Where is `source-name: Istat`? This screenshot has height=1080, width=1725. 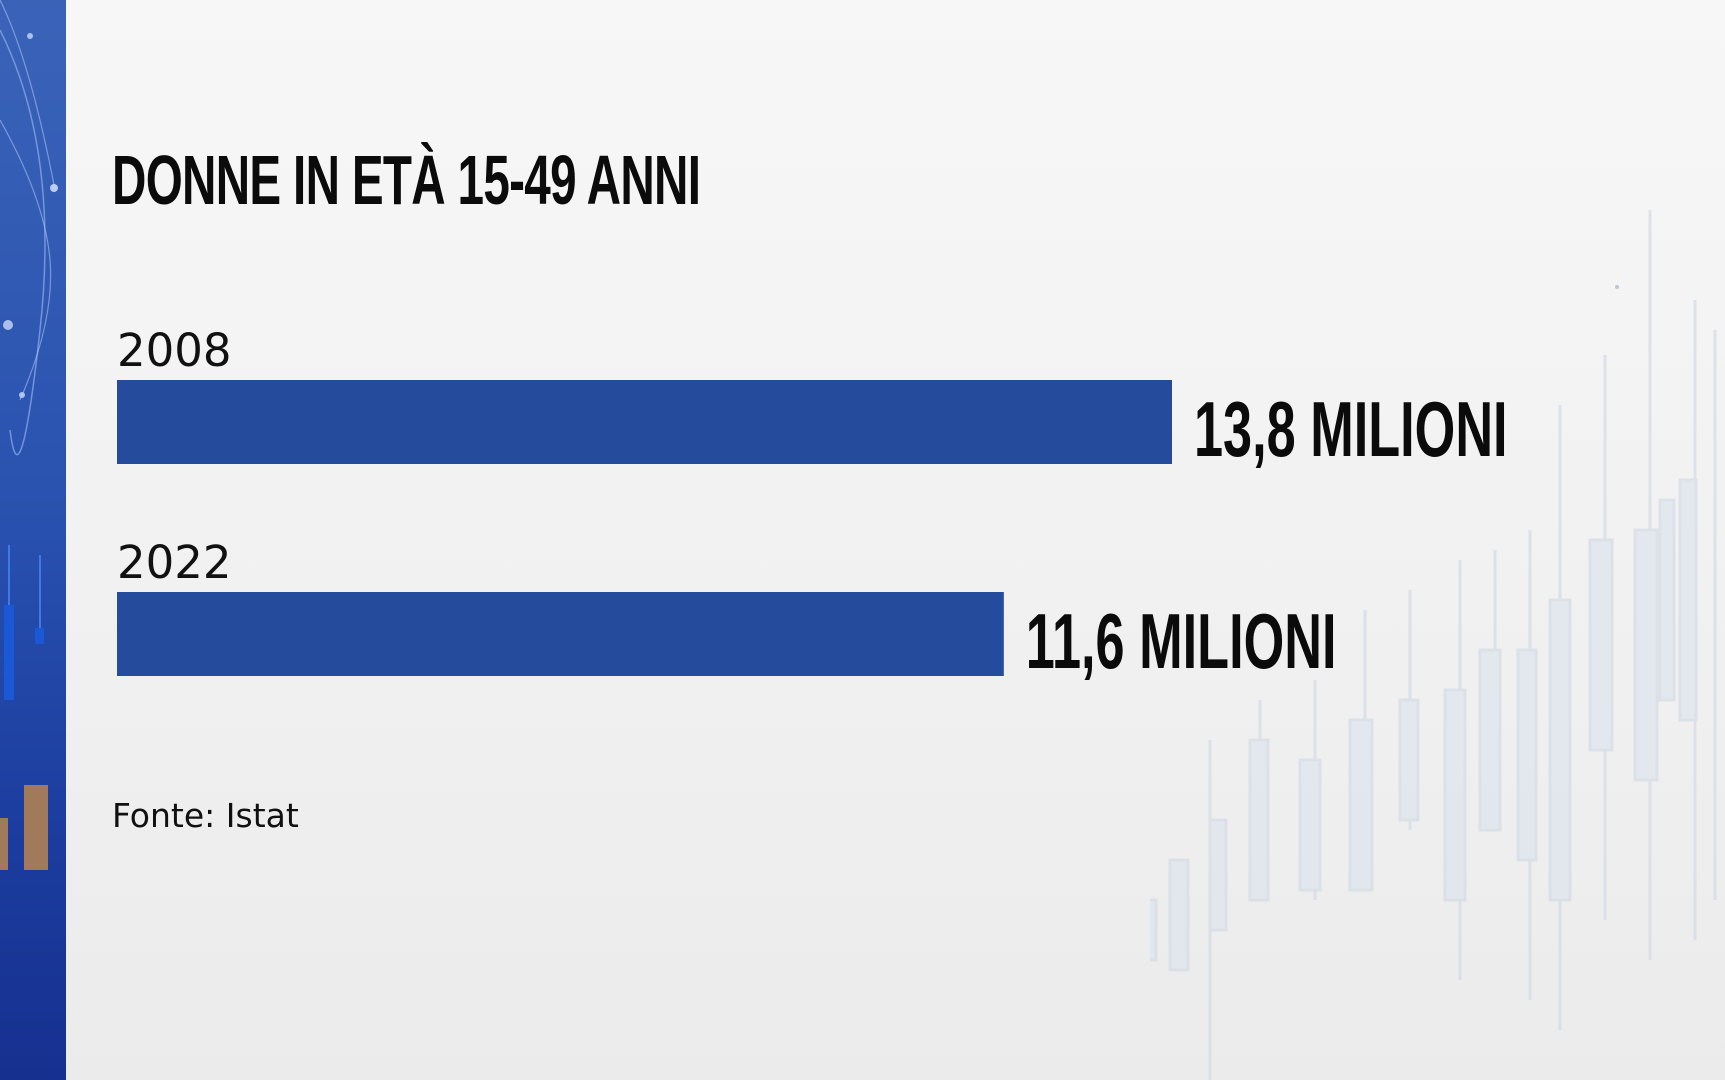
source-name: Istat is located at coordinates (262, 815).